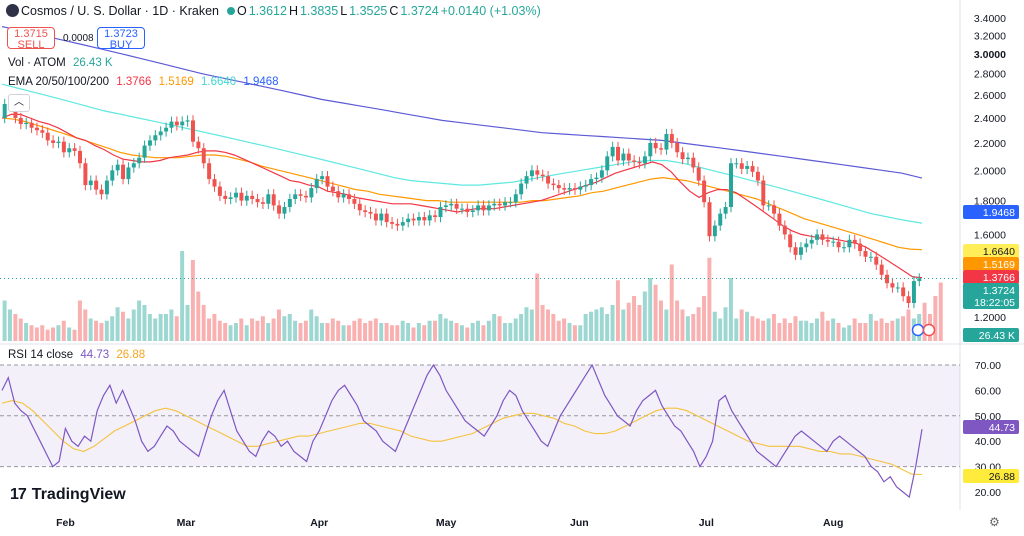 This screenshot has height=536, width=1024. I want to click on sell-button: 1.3715 SELL, so click(31, 39).